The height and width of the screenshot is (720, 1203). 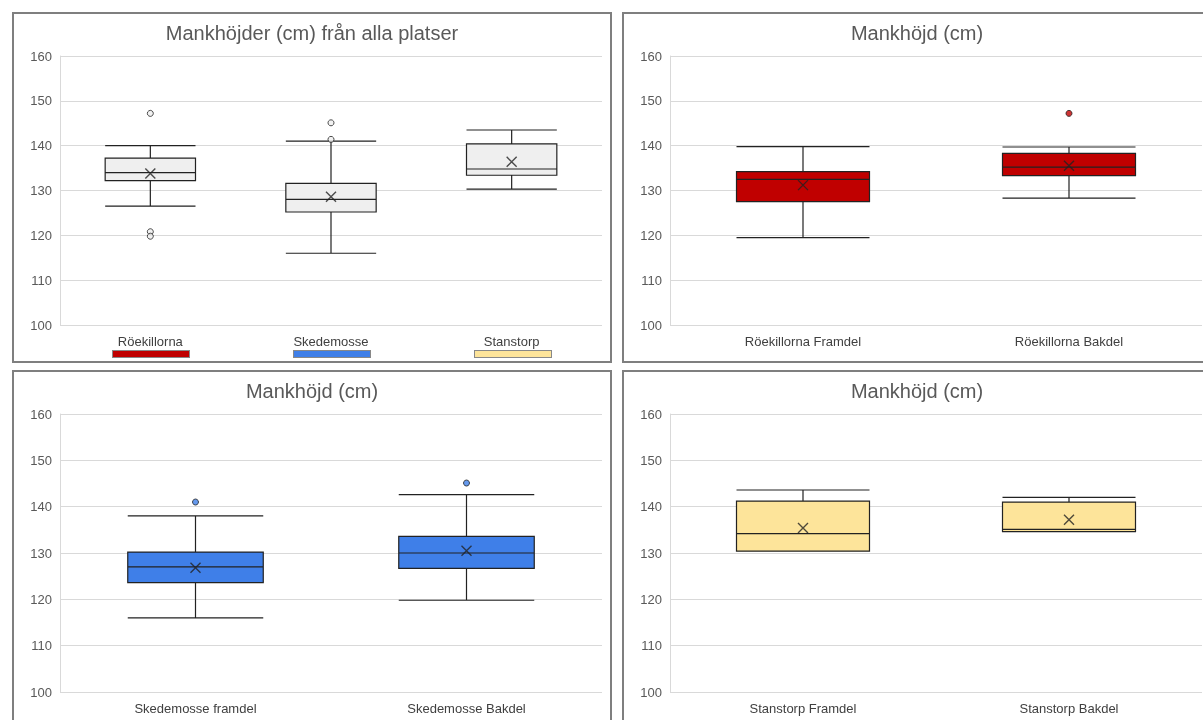 I want to click on x-tick-label: Skedemosse, so click(x=331, y=341).